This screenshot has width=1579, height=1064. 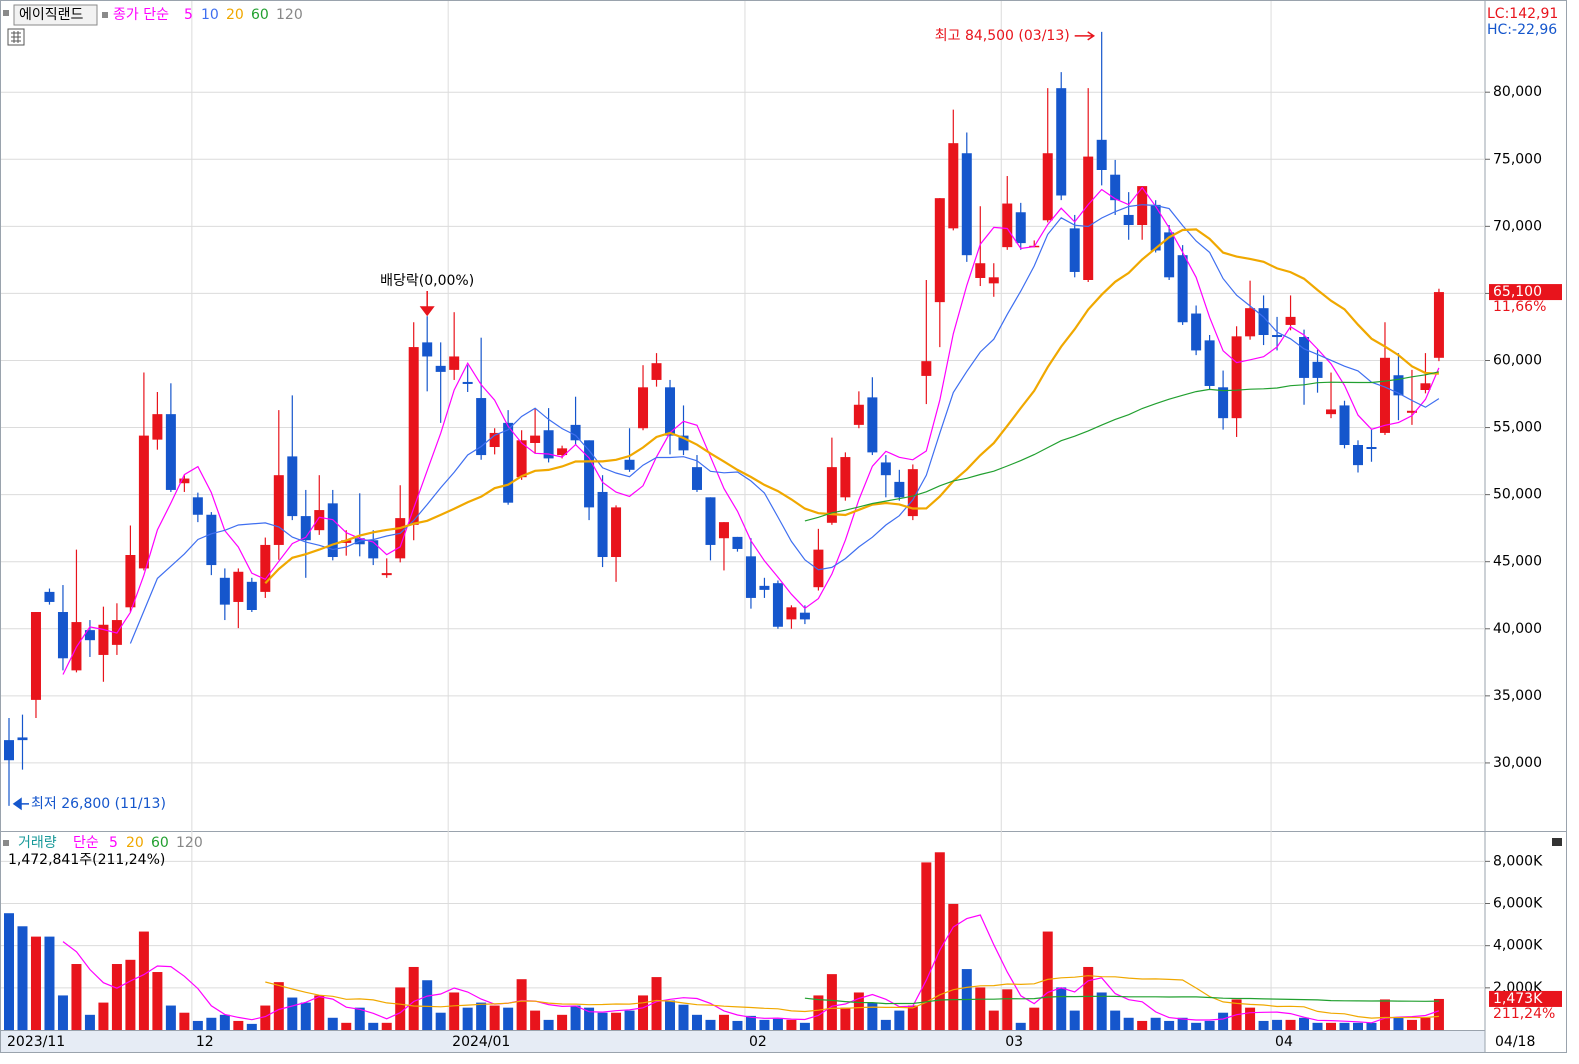 What do you see at coordinates (141, 15) in the screenshot?
I see `legend-label: 종가 단순` at bounding box center [141, 15].